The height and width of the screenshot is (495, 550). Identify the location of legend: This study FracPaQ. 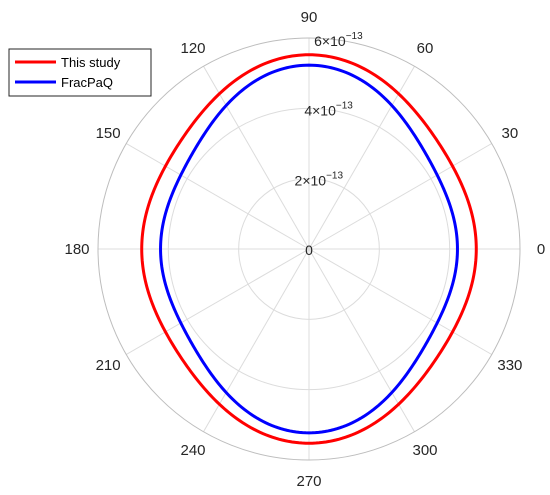
(80, 72).